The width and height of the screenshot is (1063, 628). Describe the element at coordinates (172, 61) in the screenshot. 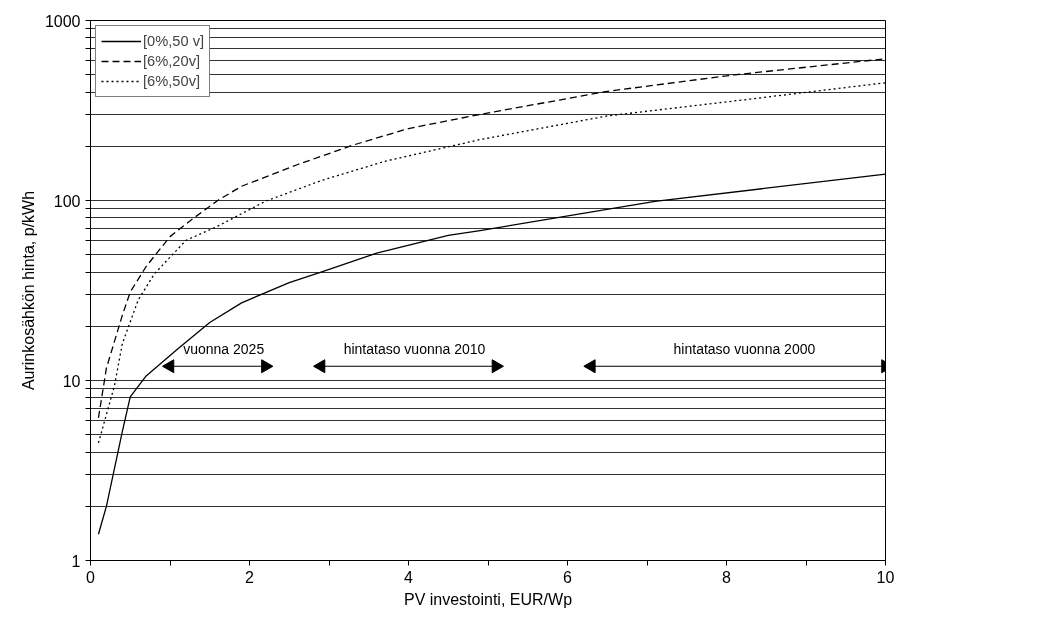

I see `legend-label: [6%,20v]` at that location.